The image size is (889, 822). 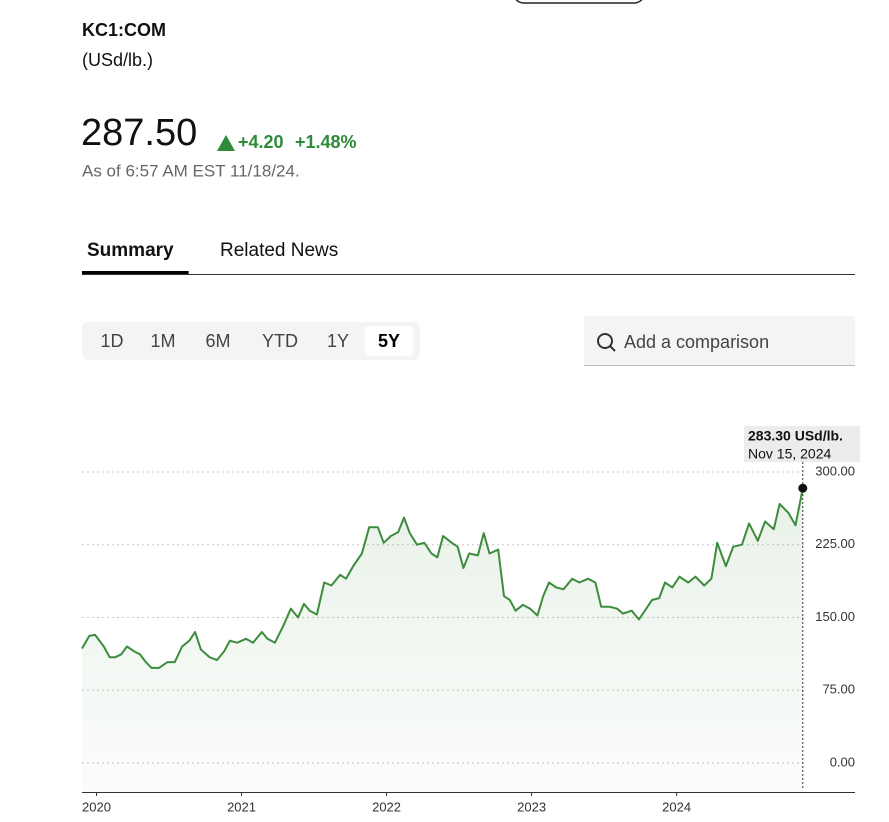 I want to click on symbol: KC1:COM, so click(x=124, y=30).